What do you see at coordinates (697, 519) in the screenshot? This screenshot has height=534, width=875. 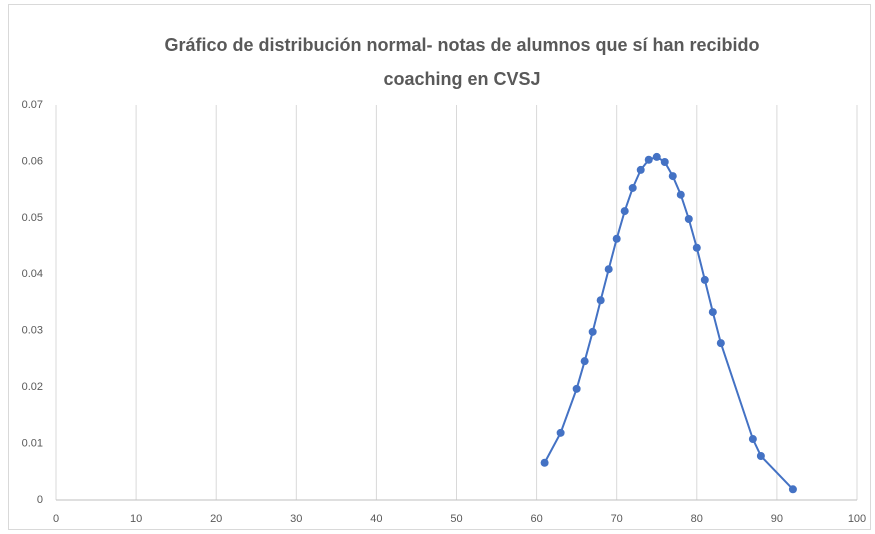 I see `x-tick-label: 80` at bounding box center [697, 519].